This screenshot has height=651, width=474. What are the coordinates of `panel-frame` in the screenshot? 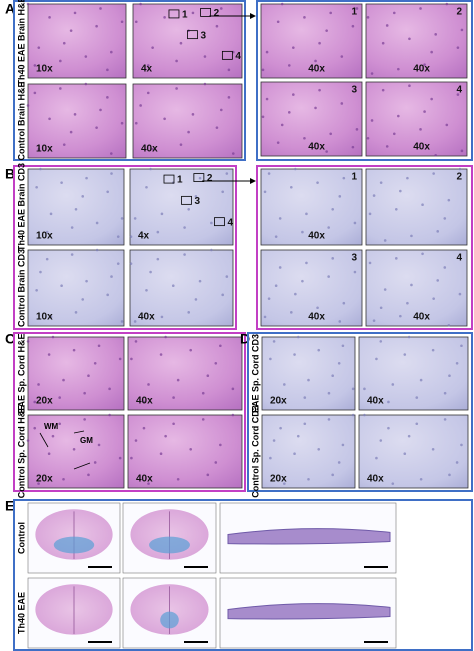 It's located at (360, 412).